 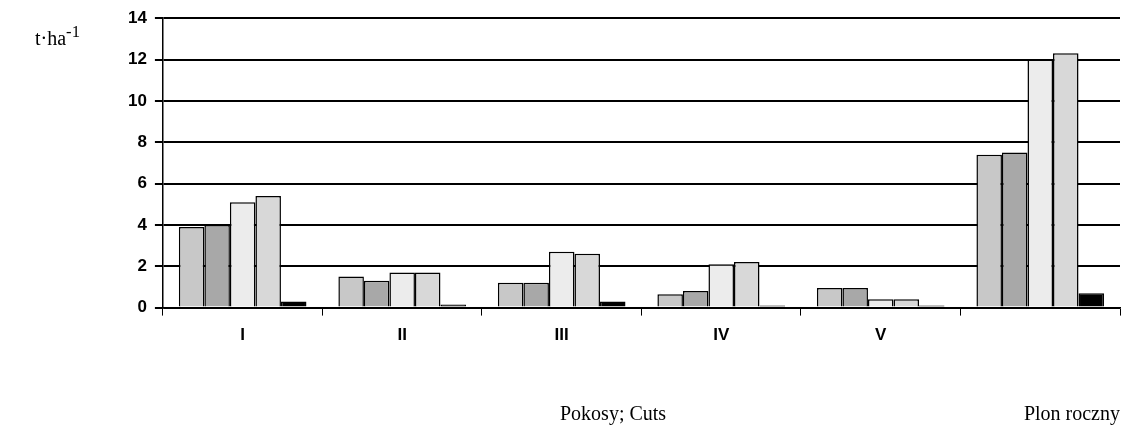 What do you see at coordinates (142, 224) in the screenshot?
I see `y-tick-label: 4` at bounding box center [142, 224].